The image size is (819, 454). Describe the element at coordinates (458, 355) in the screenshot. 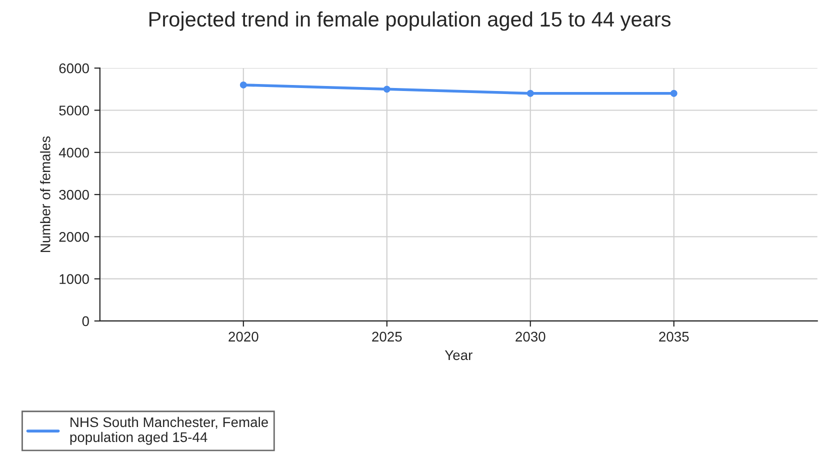

I see `x-axis-title: Year` at that location.